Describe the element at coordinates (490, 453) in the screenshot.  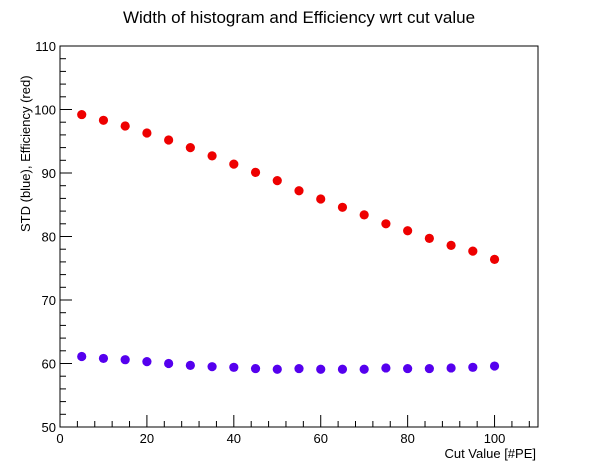
I see `x-axis-label: Cut Value [#PE]` at that location.